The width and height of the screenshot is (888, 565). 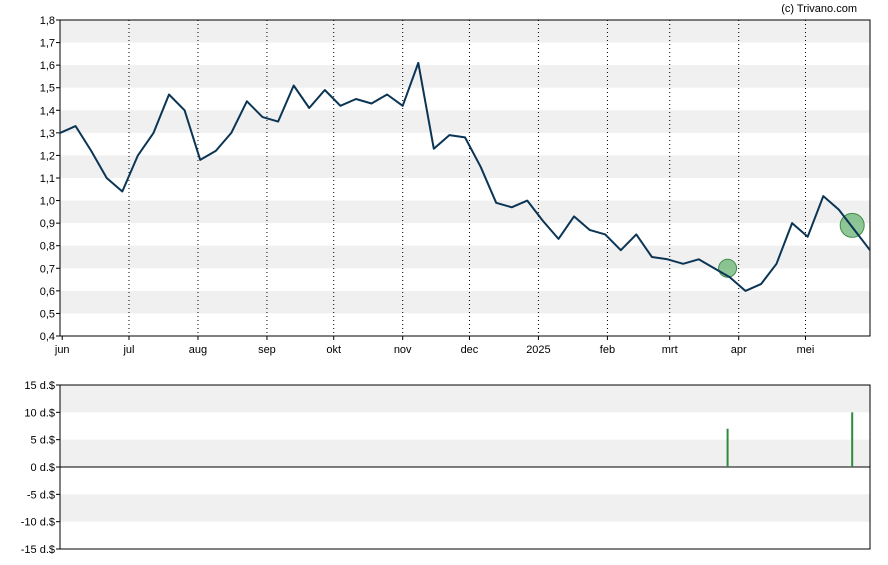 I want to click on volume-y-tick-label: 10 d.$, so click(x=39, y=413).